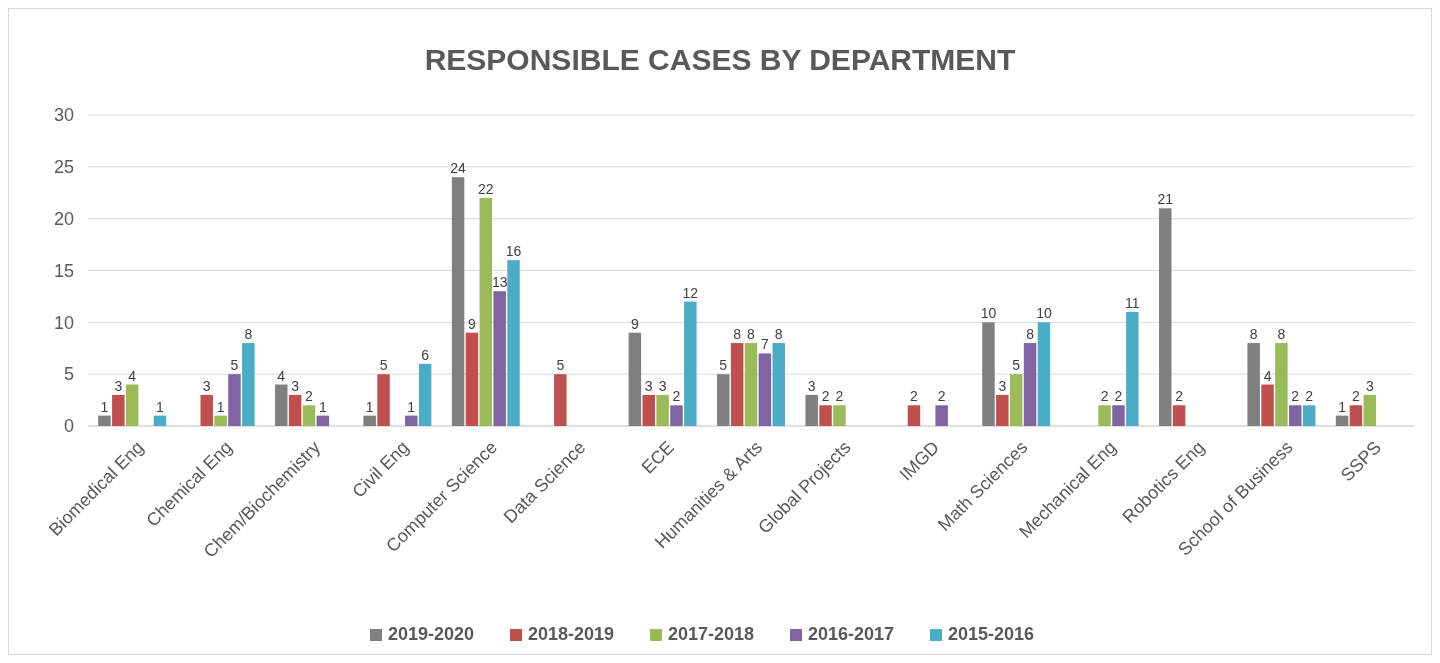  I want to click on y-tick-label: 10, so click(63, 322).